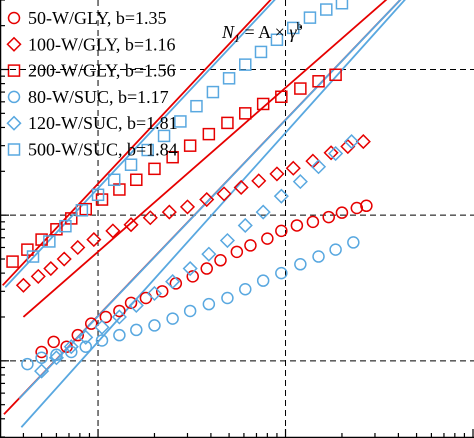 This screenshot has width=474, height=438. What do you see at coordinates (102, 44) in the screenshot?
I see `legend-label-2: 100-W/GLY, b=1.16` at bounding box center [102, 44].